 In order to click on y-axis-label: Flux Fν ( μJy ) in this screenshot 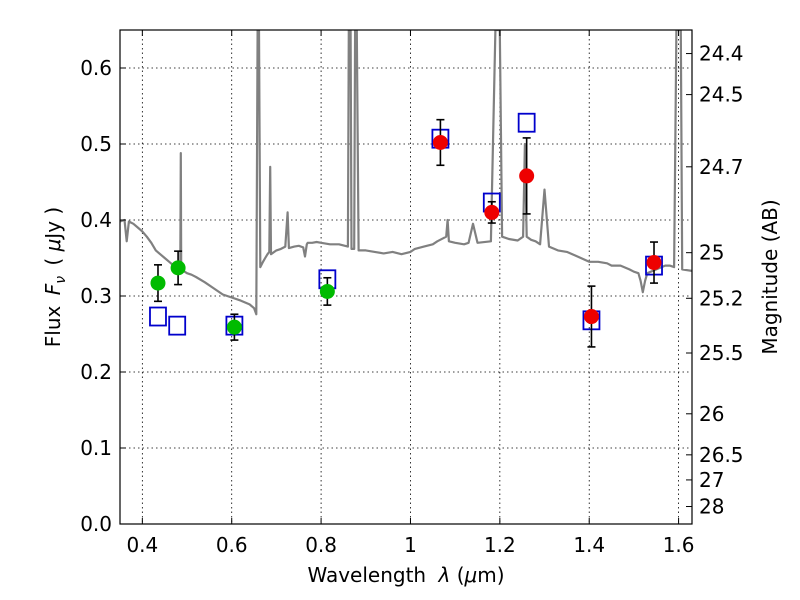, I will do `click(55, 277)`.